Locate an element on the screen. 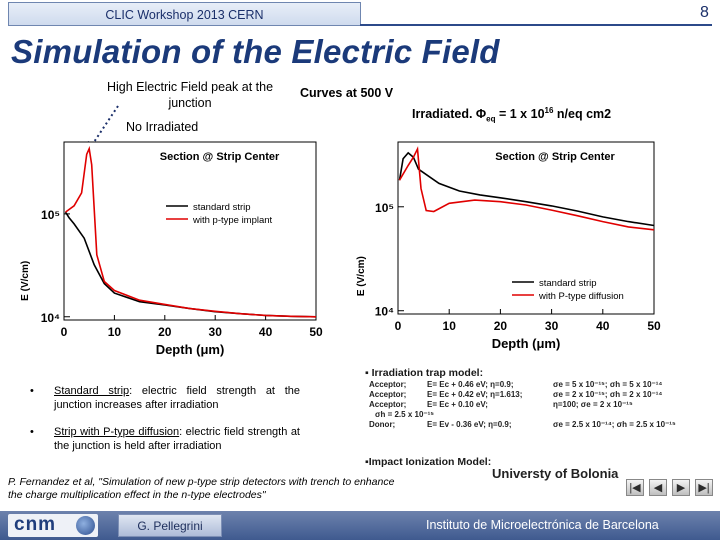  trap-model-title: ▪ Irradiation trap model: is located at coordinates (424, 373).